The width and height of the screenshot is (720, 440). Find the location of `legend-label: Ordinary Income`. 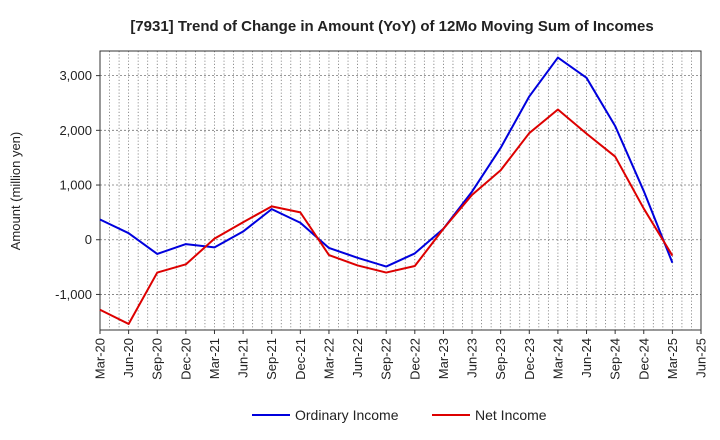

legend-label: Ordinary Income is located at coordinates (347, 415).